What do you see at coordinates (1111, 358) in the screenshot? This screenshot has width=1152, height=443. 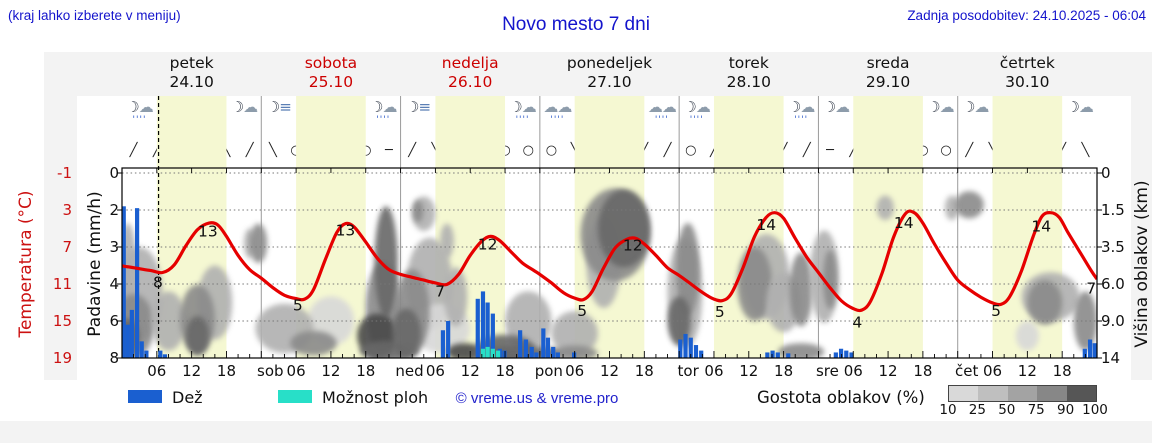 I see `cloud-height-tick-label: 14` at bounding box center [1111, 358].